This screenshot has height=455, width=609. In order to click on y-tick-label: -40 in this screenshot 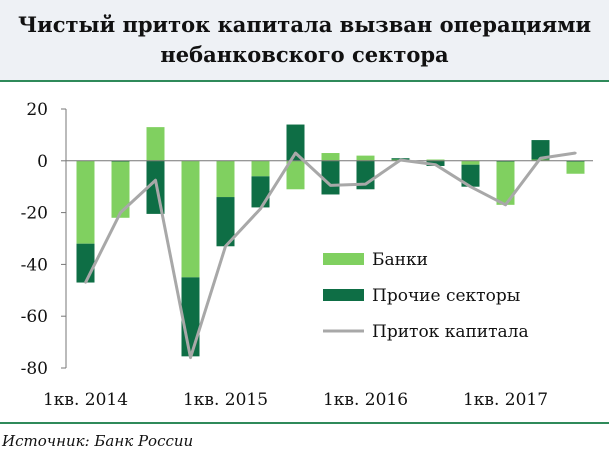, I will do `click(34, 265)`.